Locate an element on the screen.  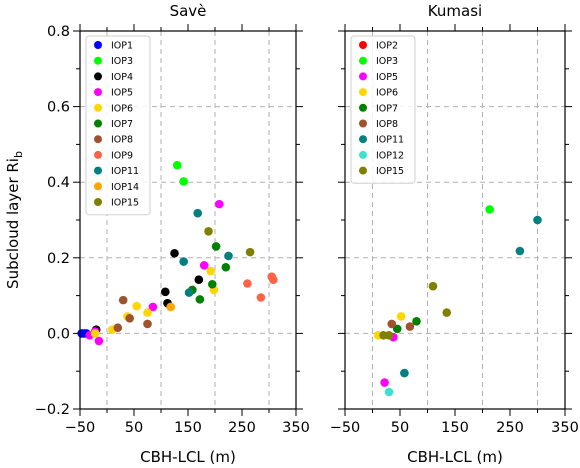
x-axis-label-save: CBH-LCL (m) is located at coordinates (188, 456).